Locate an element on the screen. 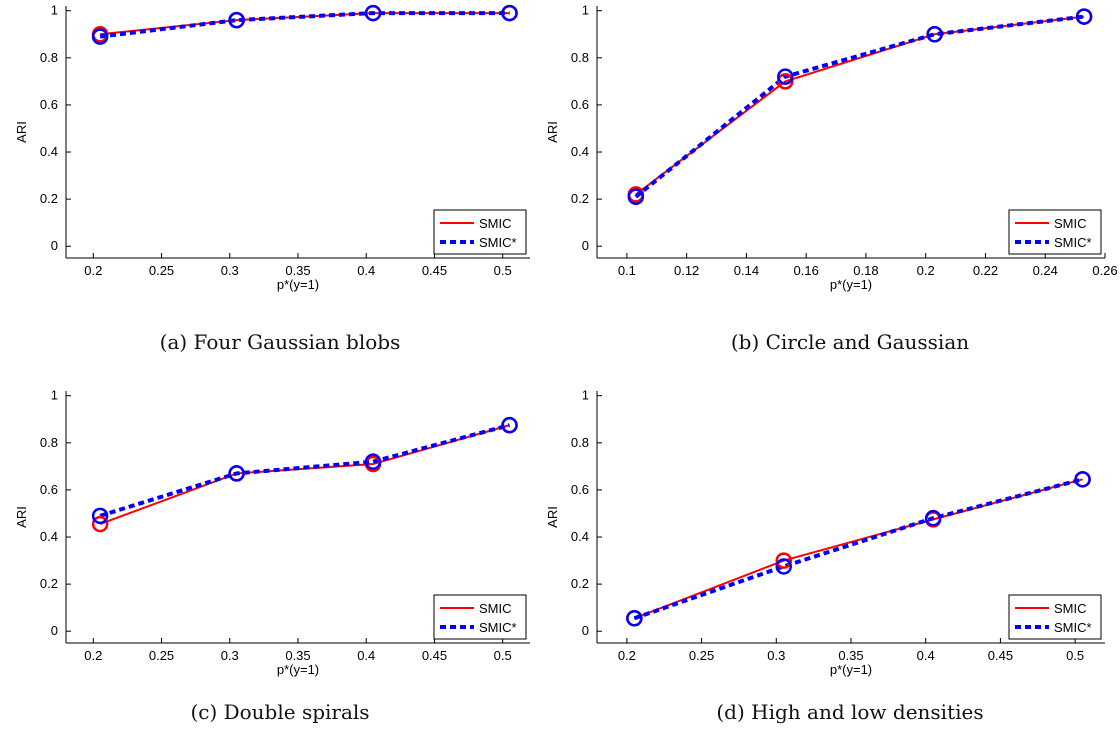 This screenshot has width=1120, height=737. caption-circle-and-gaussian: (b) Circle and Gaussian is located at coordinates (850, 342).